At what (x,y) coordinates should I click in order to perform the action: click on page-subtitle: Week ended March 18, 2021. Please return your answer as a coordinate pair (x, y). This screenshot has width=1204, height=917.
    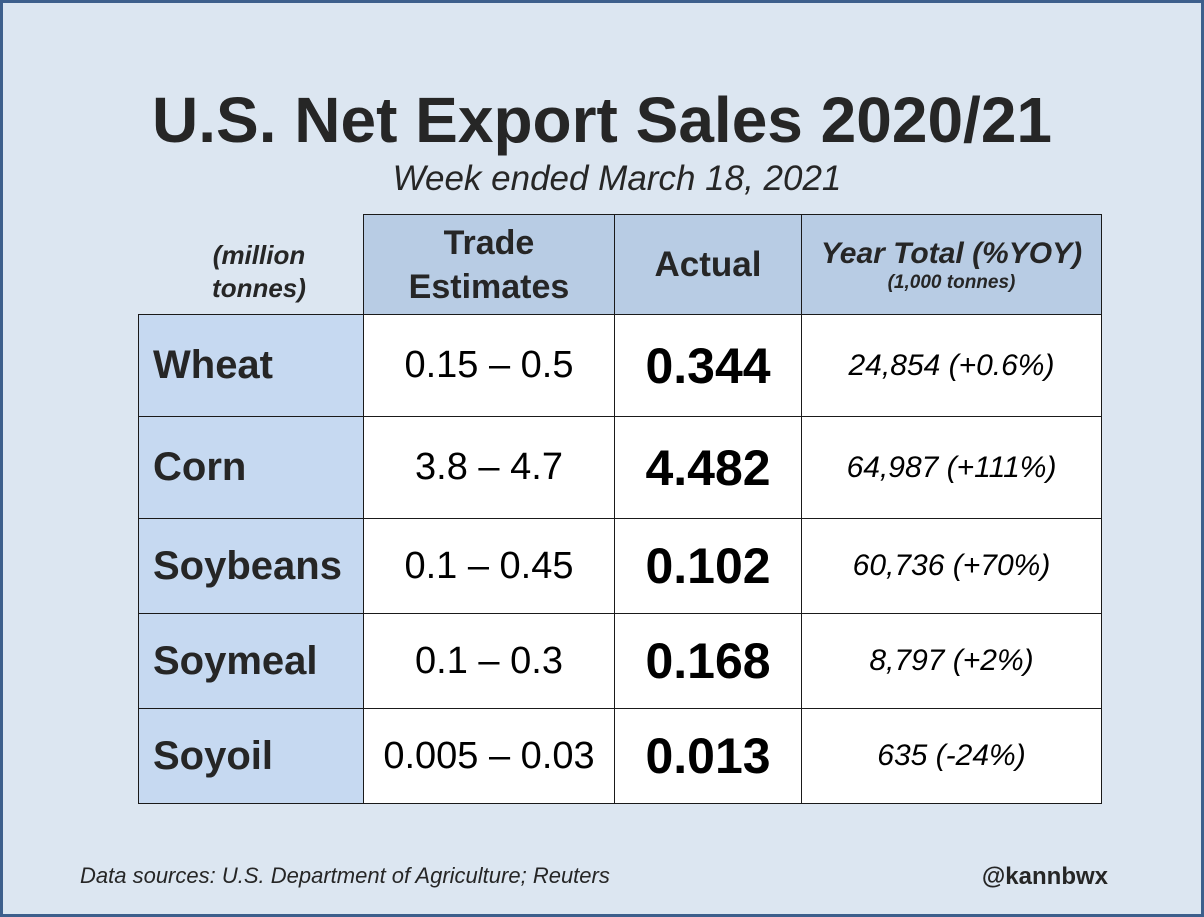
    Looking at the image, I should click on (617, 178).